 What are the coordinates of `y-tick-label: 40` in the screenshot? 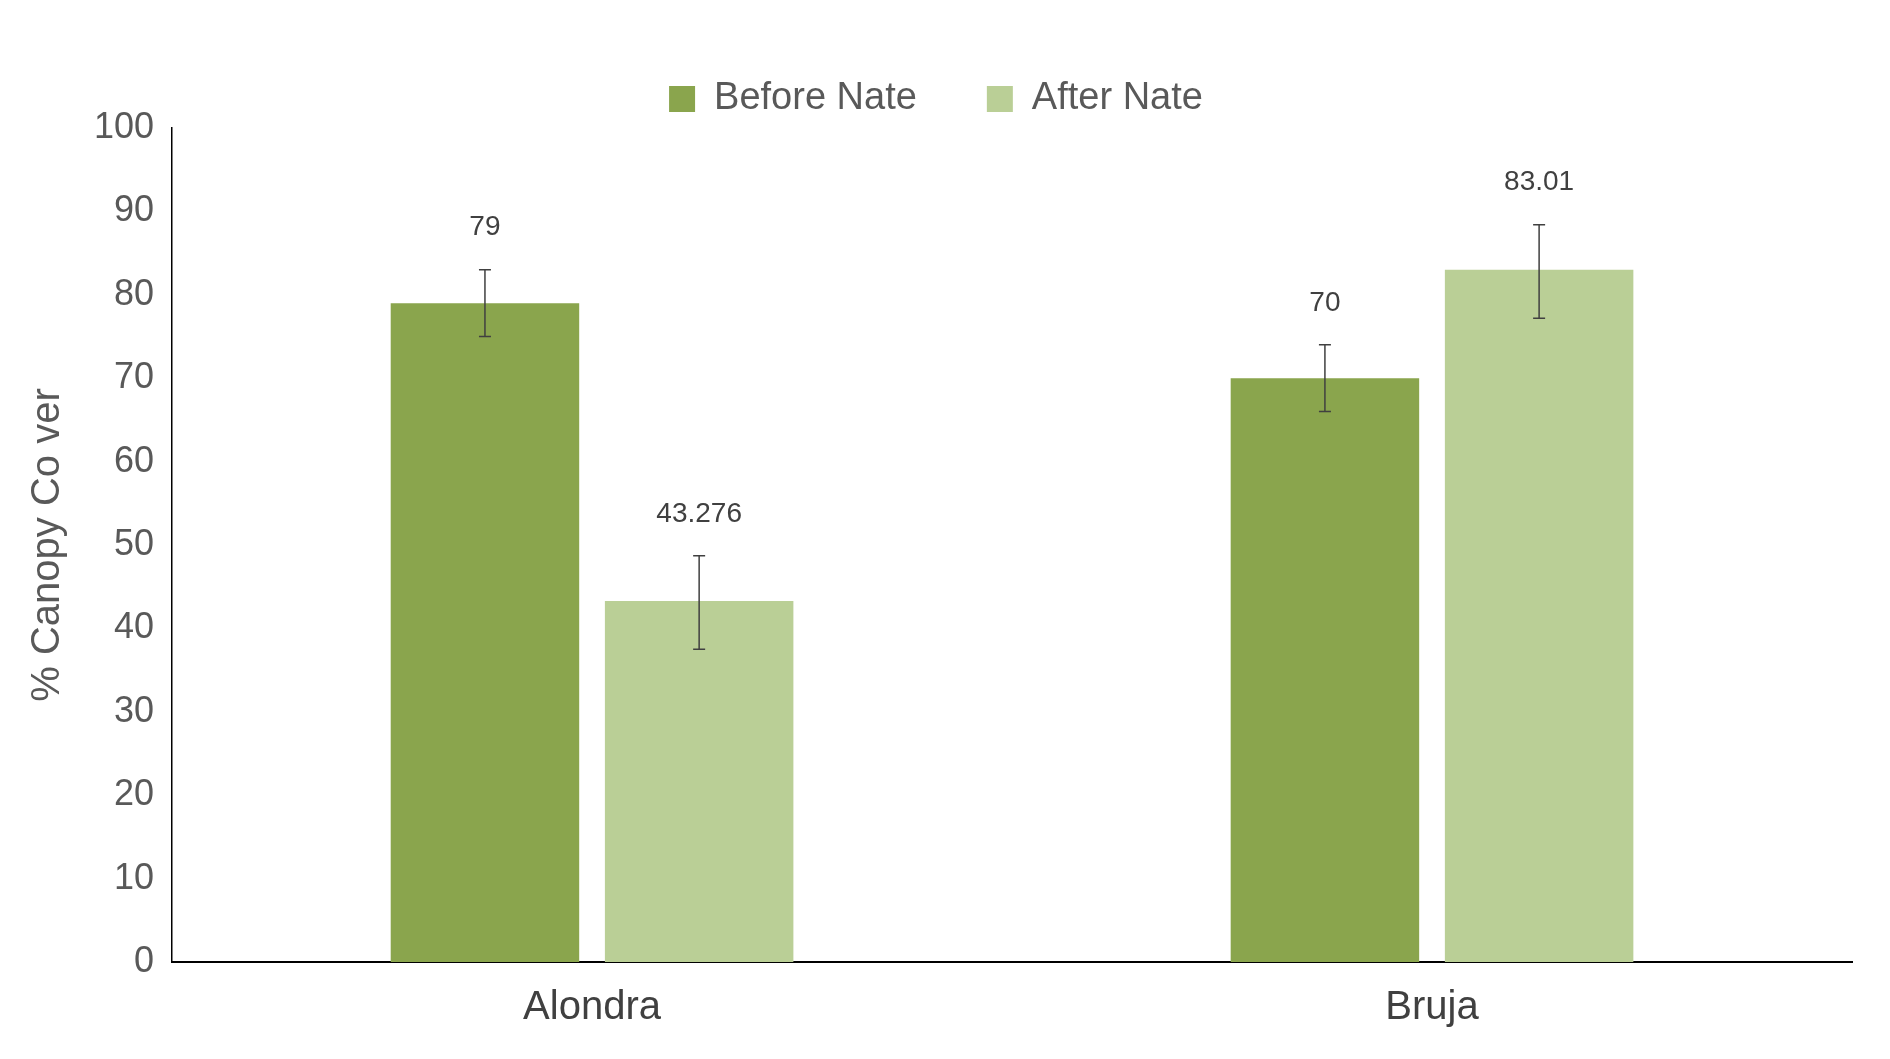 It's located at (134, 626).